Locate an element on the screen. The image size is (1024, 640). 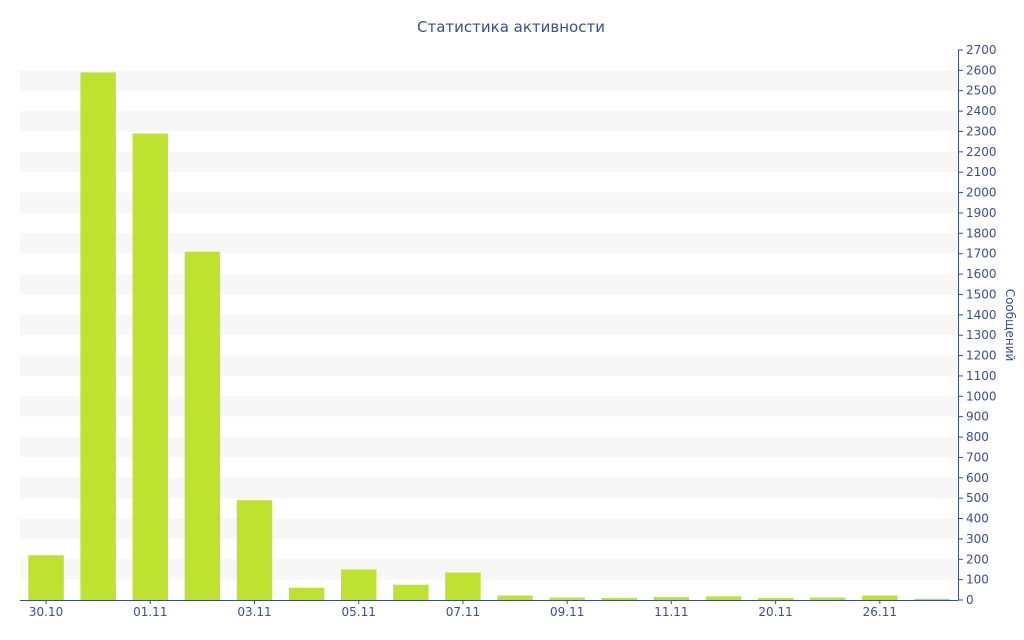
y-tick-label: 1700 is located at coordinates (981, 254).